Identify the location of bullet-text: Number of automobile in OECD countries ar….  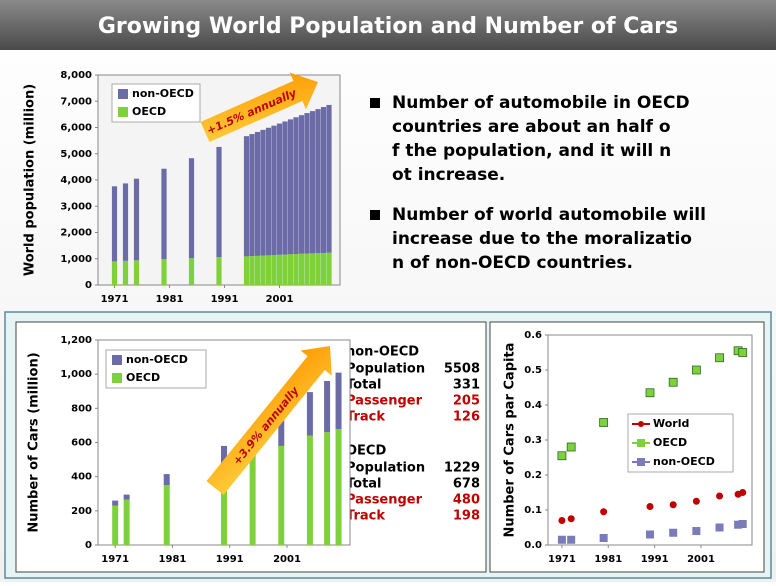
(541, 139).